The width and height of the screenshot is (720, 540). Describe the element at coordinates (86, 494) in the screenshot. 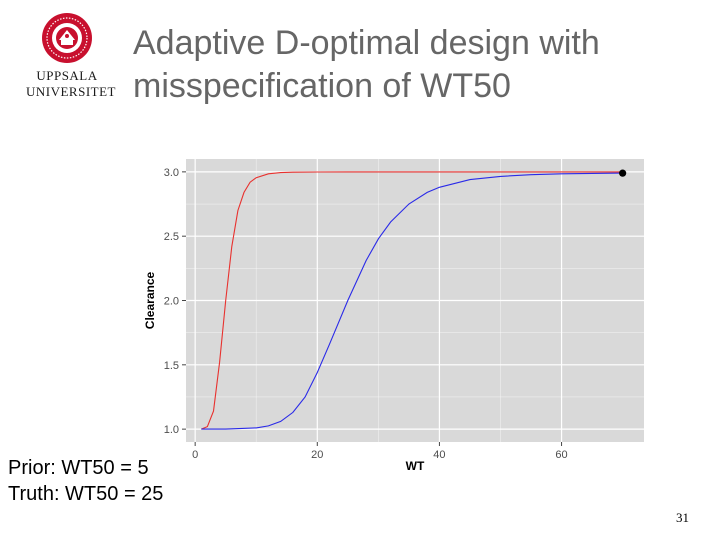

I see `caption-truth: Truth: WT50 = 25` at that location.